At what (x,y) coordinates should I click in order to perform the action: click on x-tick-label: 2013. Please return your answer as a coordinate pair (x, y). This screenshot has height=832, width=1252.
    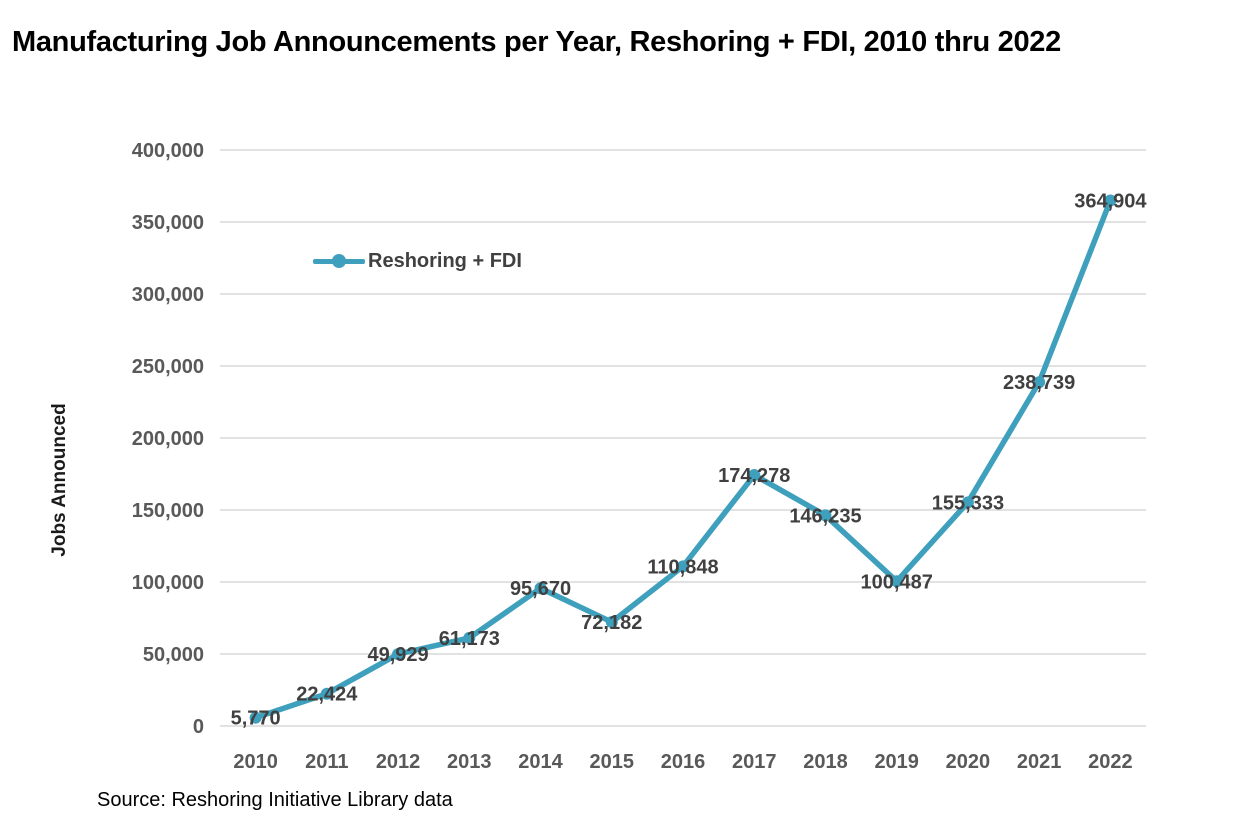
    Looking at the image, I should click on (469, 762).